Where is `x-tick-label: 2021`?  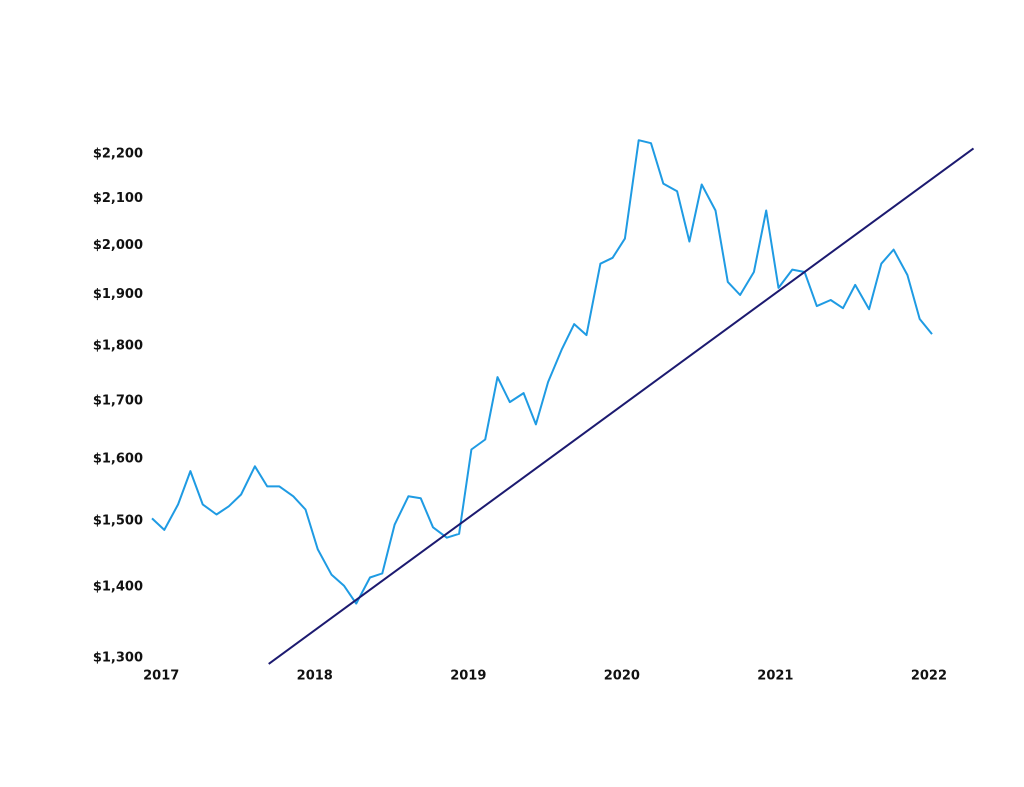 x-tick-label: 2021 is located at coordinates (775, 676).